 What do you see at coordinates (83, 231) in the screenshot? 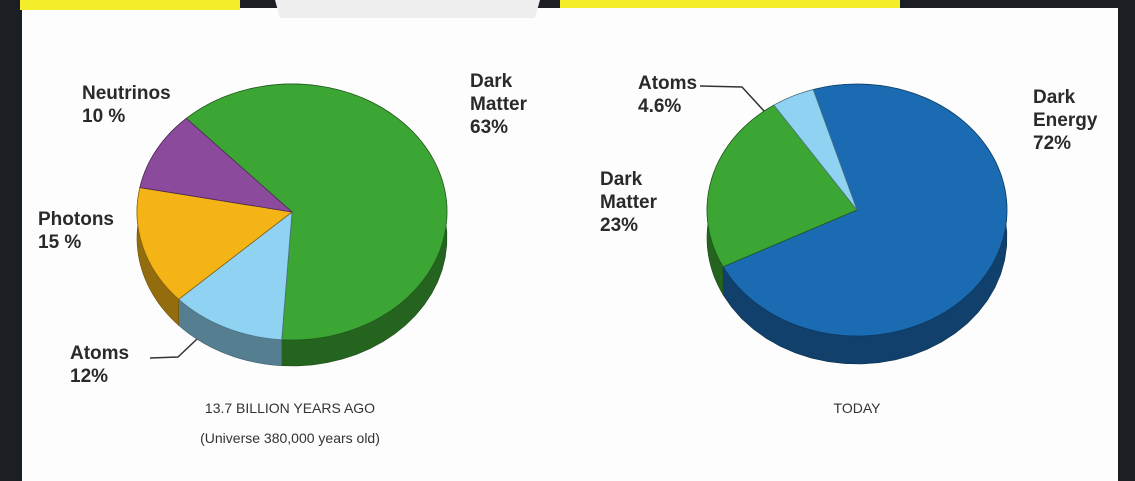
I see `slice-label: Photons 15 %` at bounding box center [83, 231].